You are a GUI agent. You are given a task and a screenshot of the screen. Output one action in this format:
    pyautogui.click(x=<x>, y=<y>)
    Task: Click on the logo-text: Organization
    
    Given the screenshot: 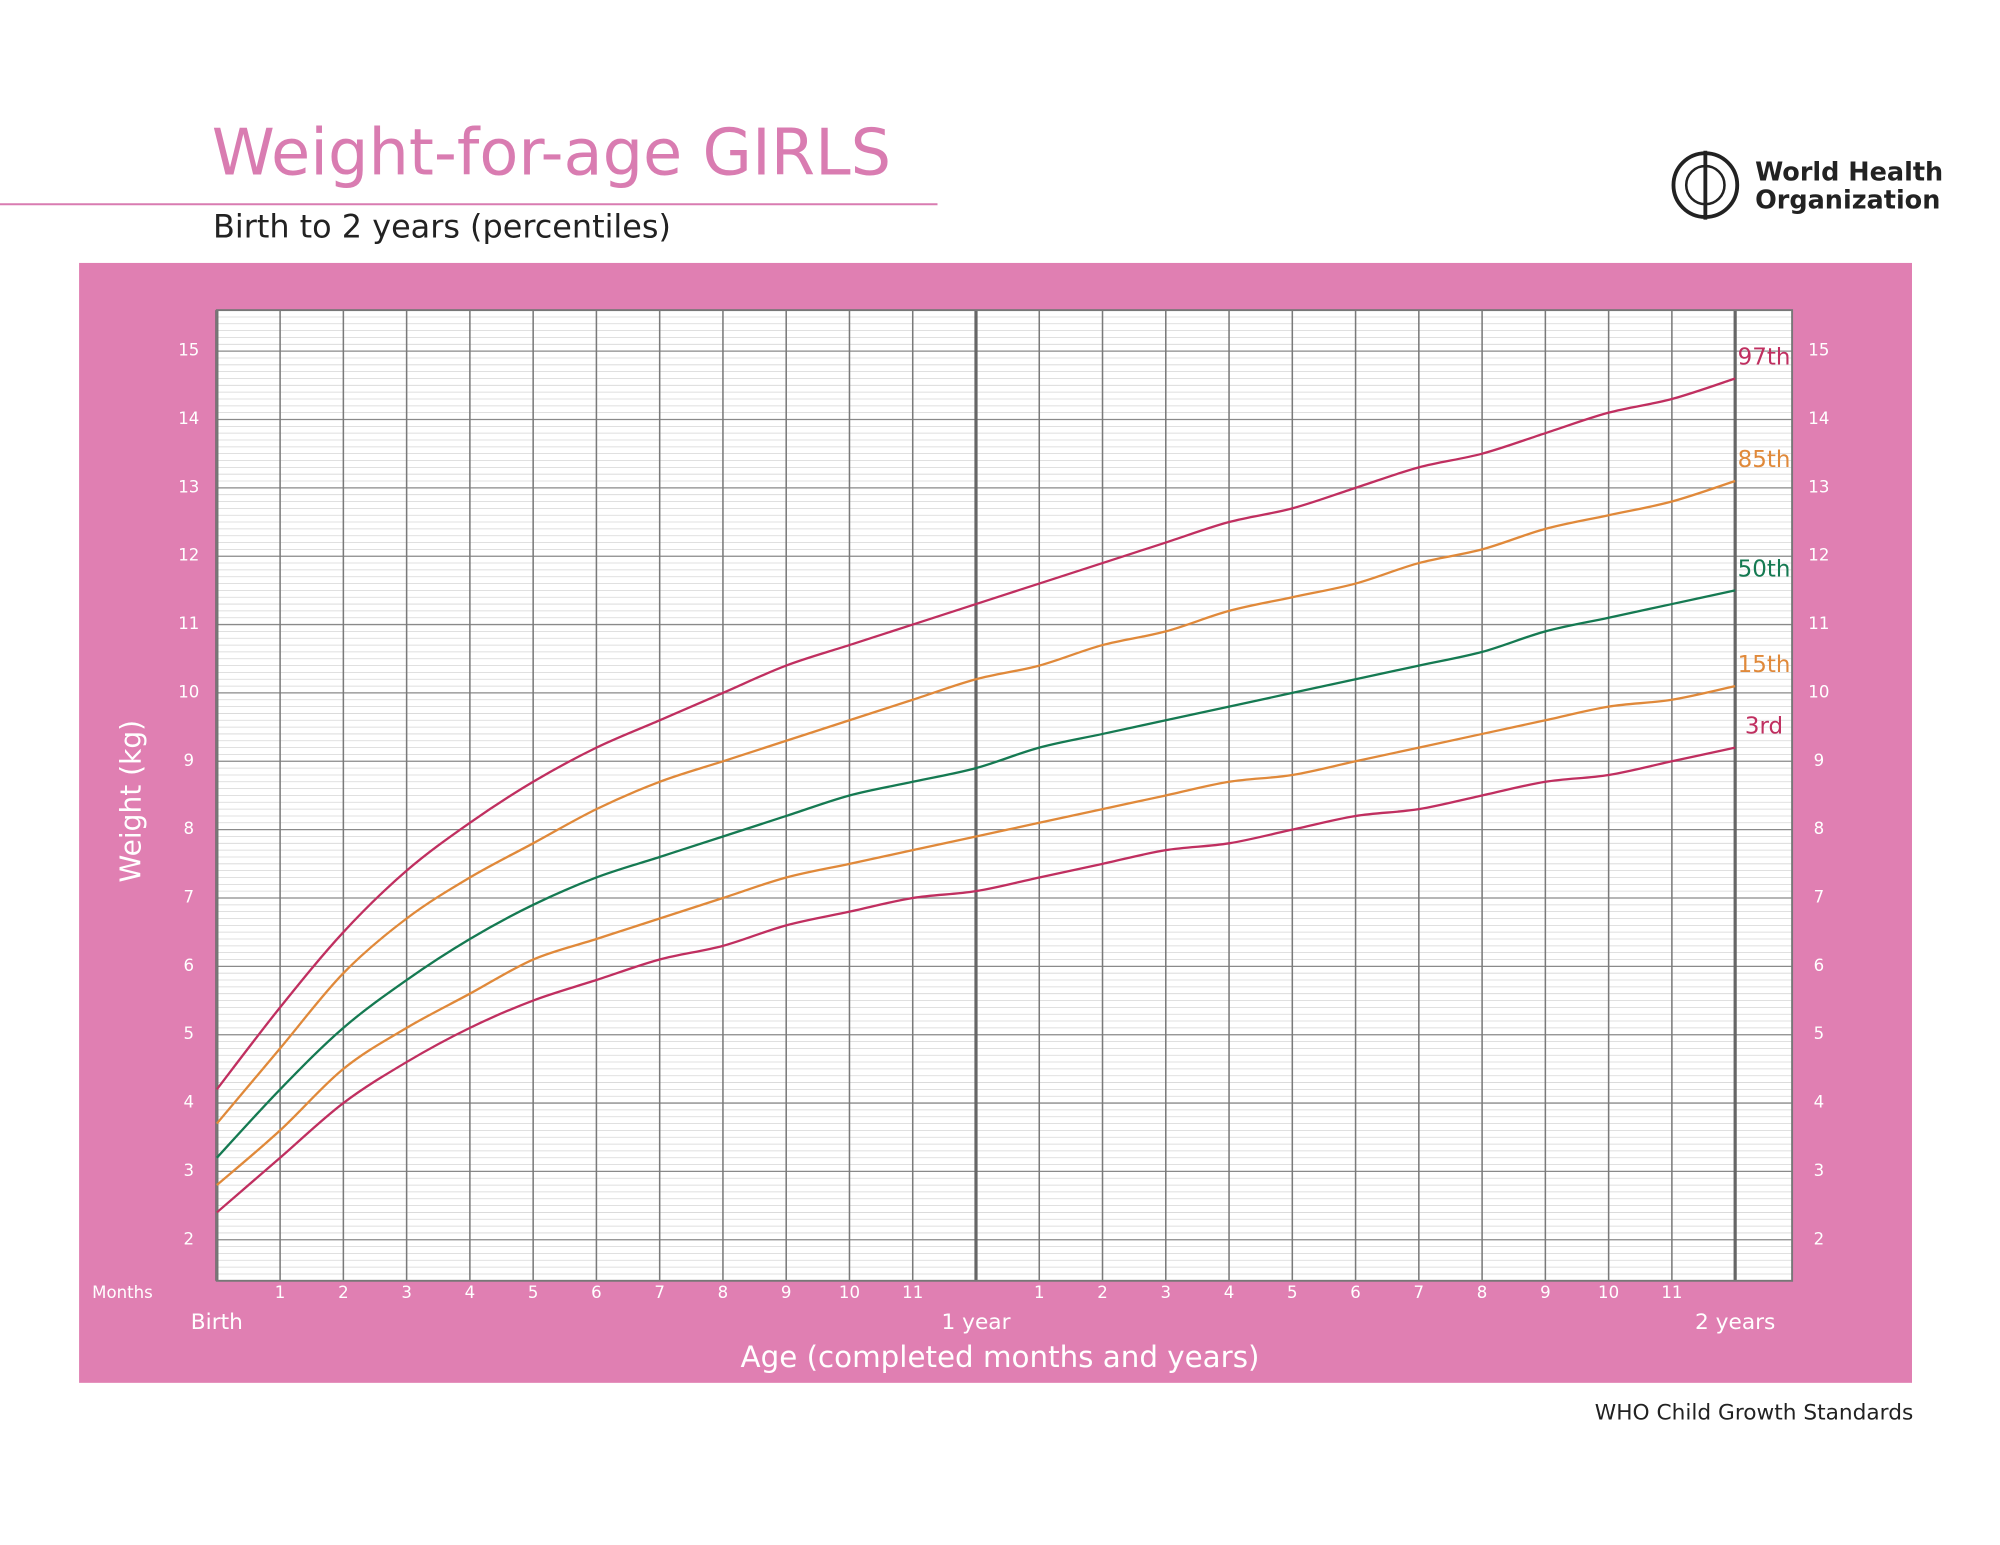 What is the action you would take?
    pyautogui.click(x=1847, y=201)
    